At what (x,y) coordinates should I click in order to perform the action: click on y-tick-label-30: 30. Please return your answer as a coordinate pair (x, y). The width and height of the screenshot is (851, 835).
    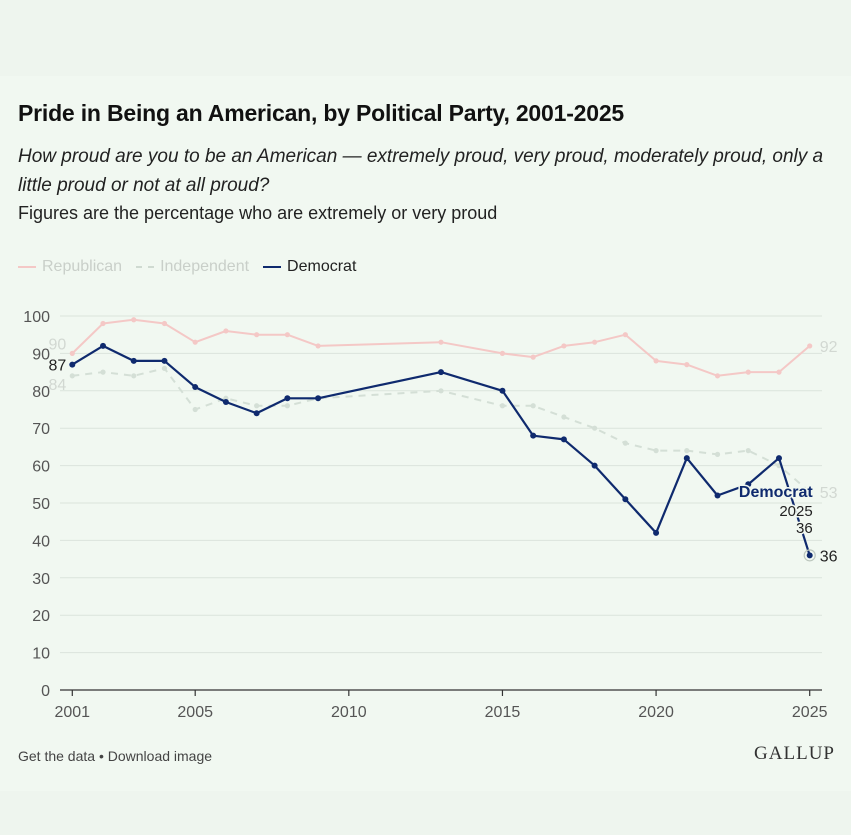
    Looking at the image, I should click on (41, 579).